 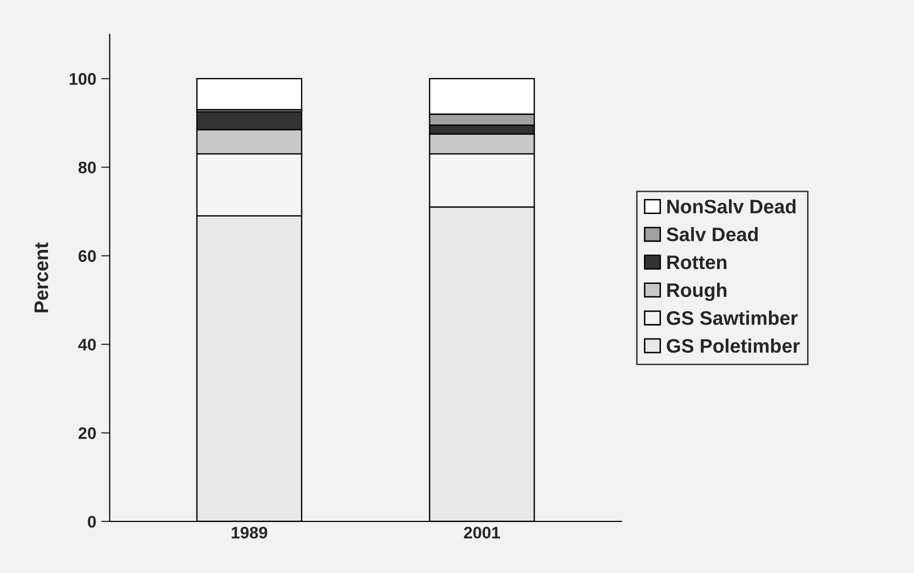 I want to click on legend-label: Salv Dead, so click(x=712, y=234).